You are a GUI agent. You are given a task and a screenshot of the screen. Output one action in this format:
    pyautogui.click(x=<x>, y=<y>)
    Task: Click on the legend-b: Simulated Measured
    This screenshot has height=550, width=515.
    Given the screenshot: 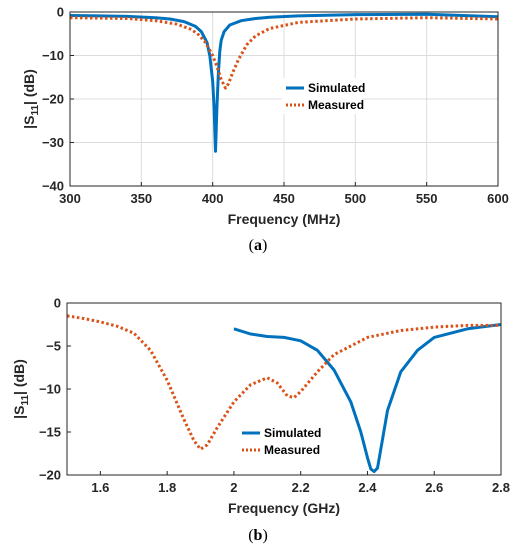 What is the action you would take?
    pyautogui.click(x=280, y=441)
    